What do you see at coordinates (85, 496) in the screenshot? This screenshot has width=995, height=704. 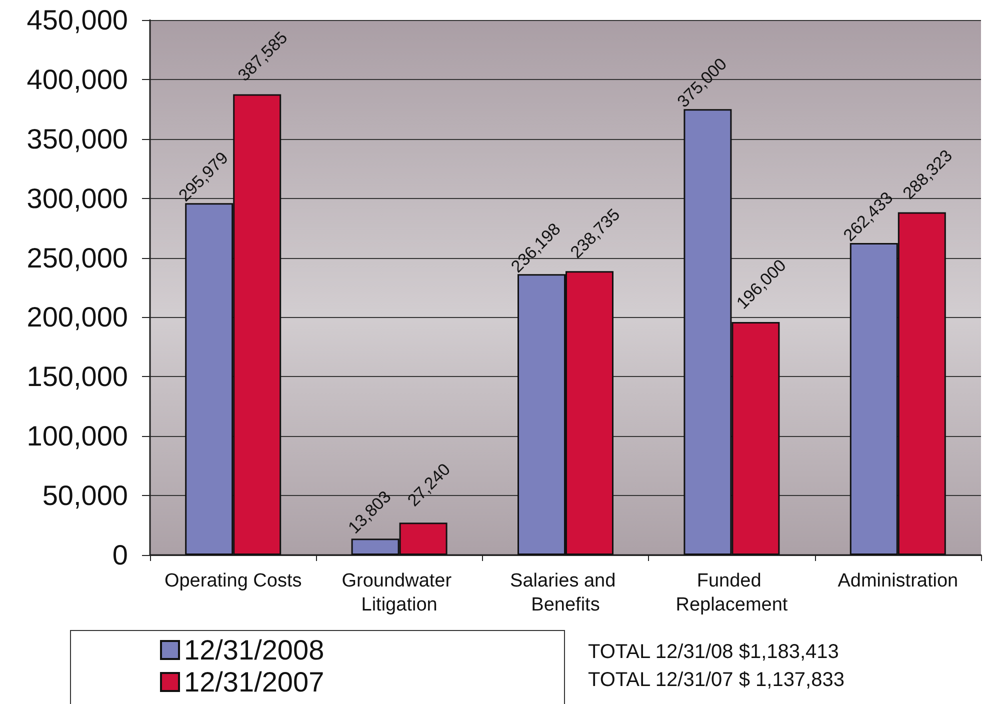 I see `y-tick-label: 50,000` at bounding box center [85, 496].